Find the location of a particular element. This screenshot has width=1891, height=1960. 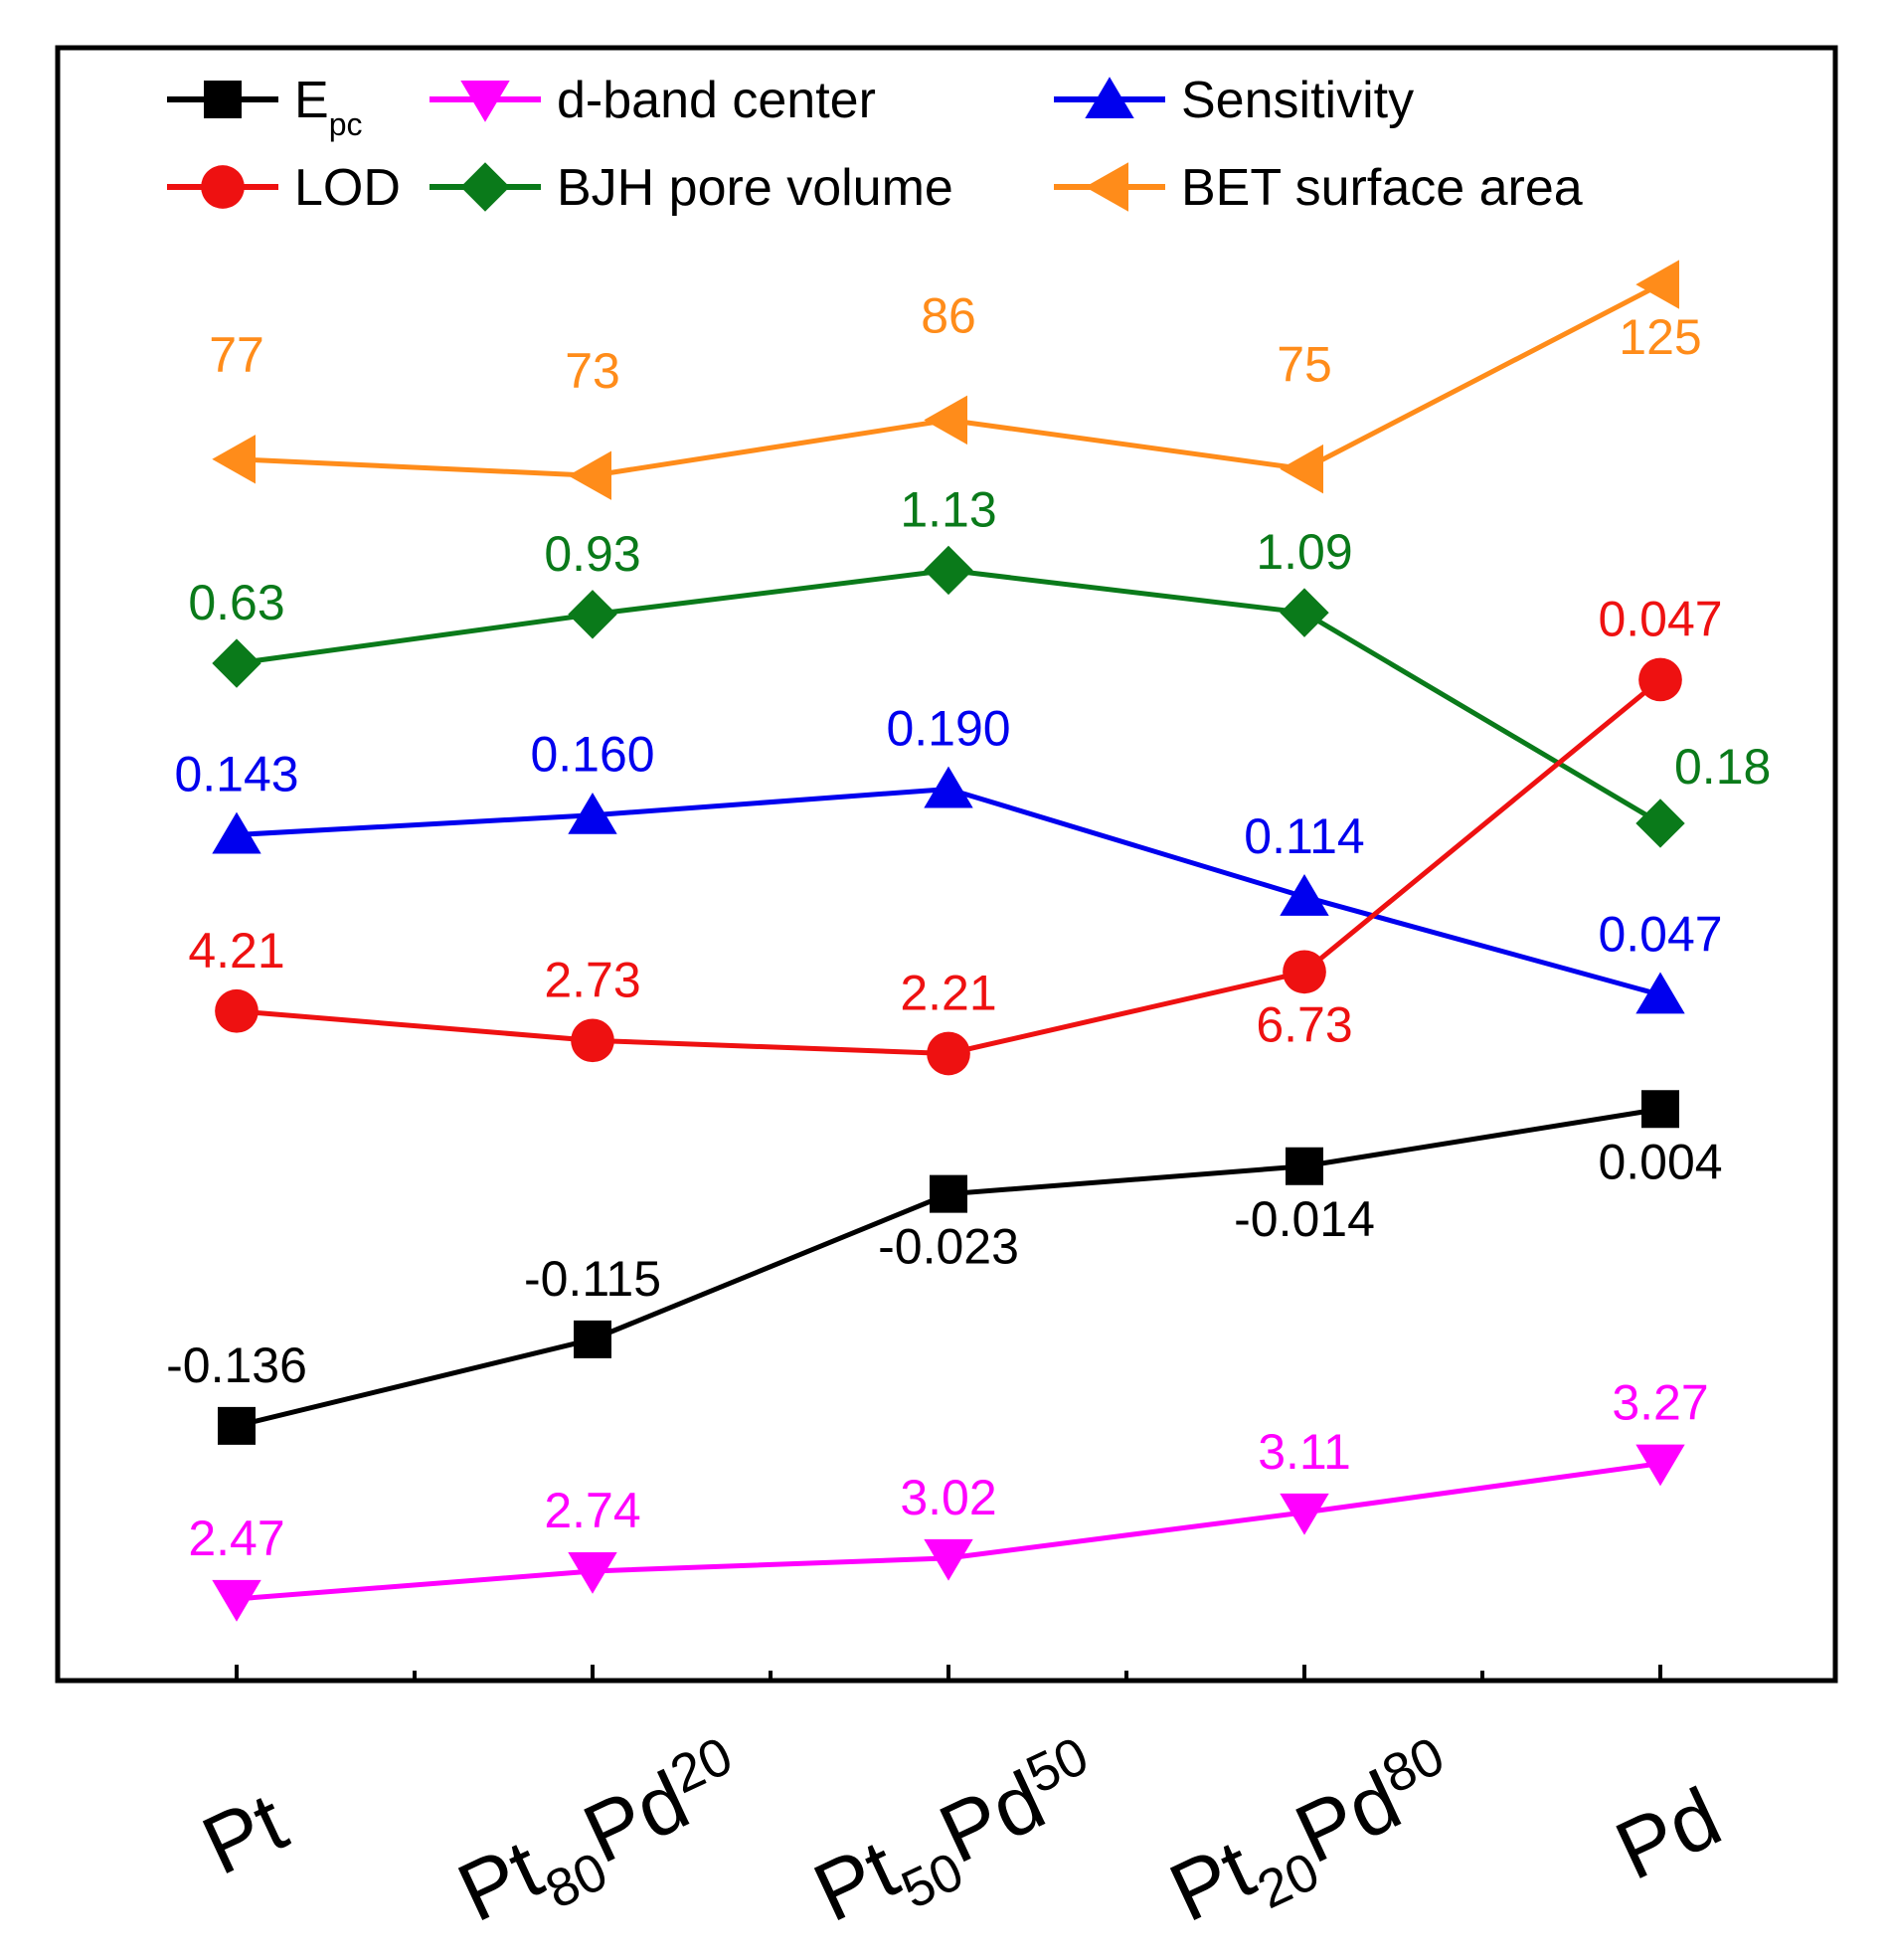

data-label: -0.115 is located at coordinates (593, 1279).